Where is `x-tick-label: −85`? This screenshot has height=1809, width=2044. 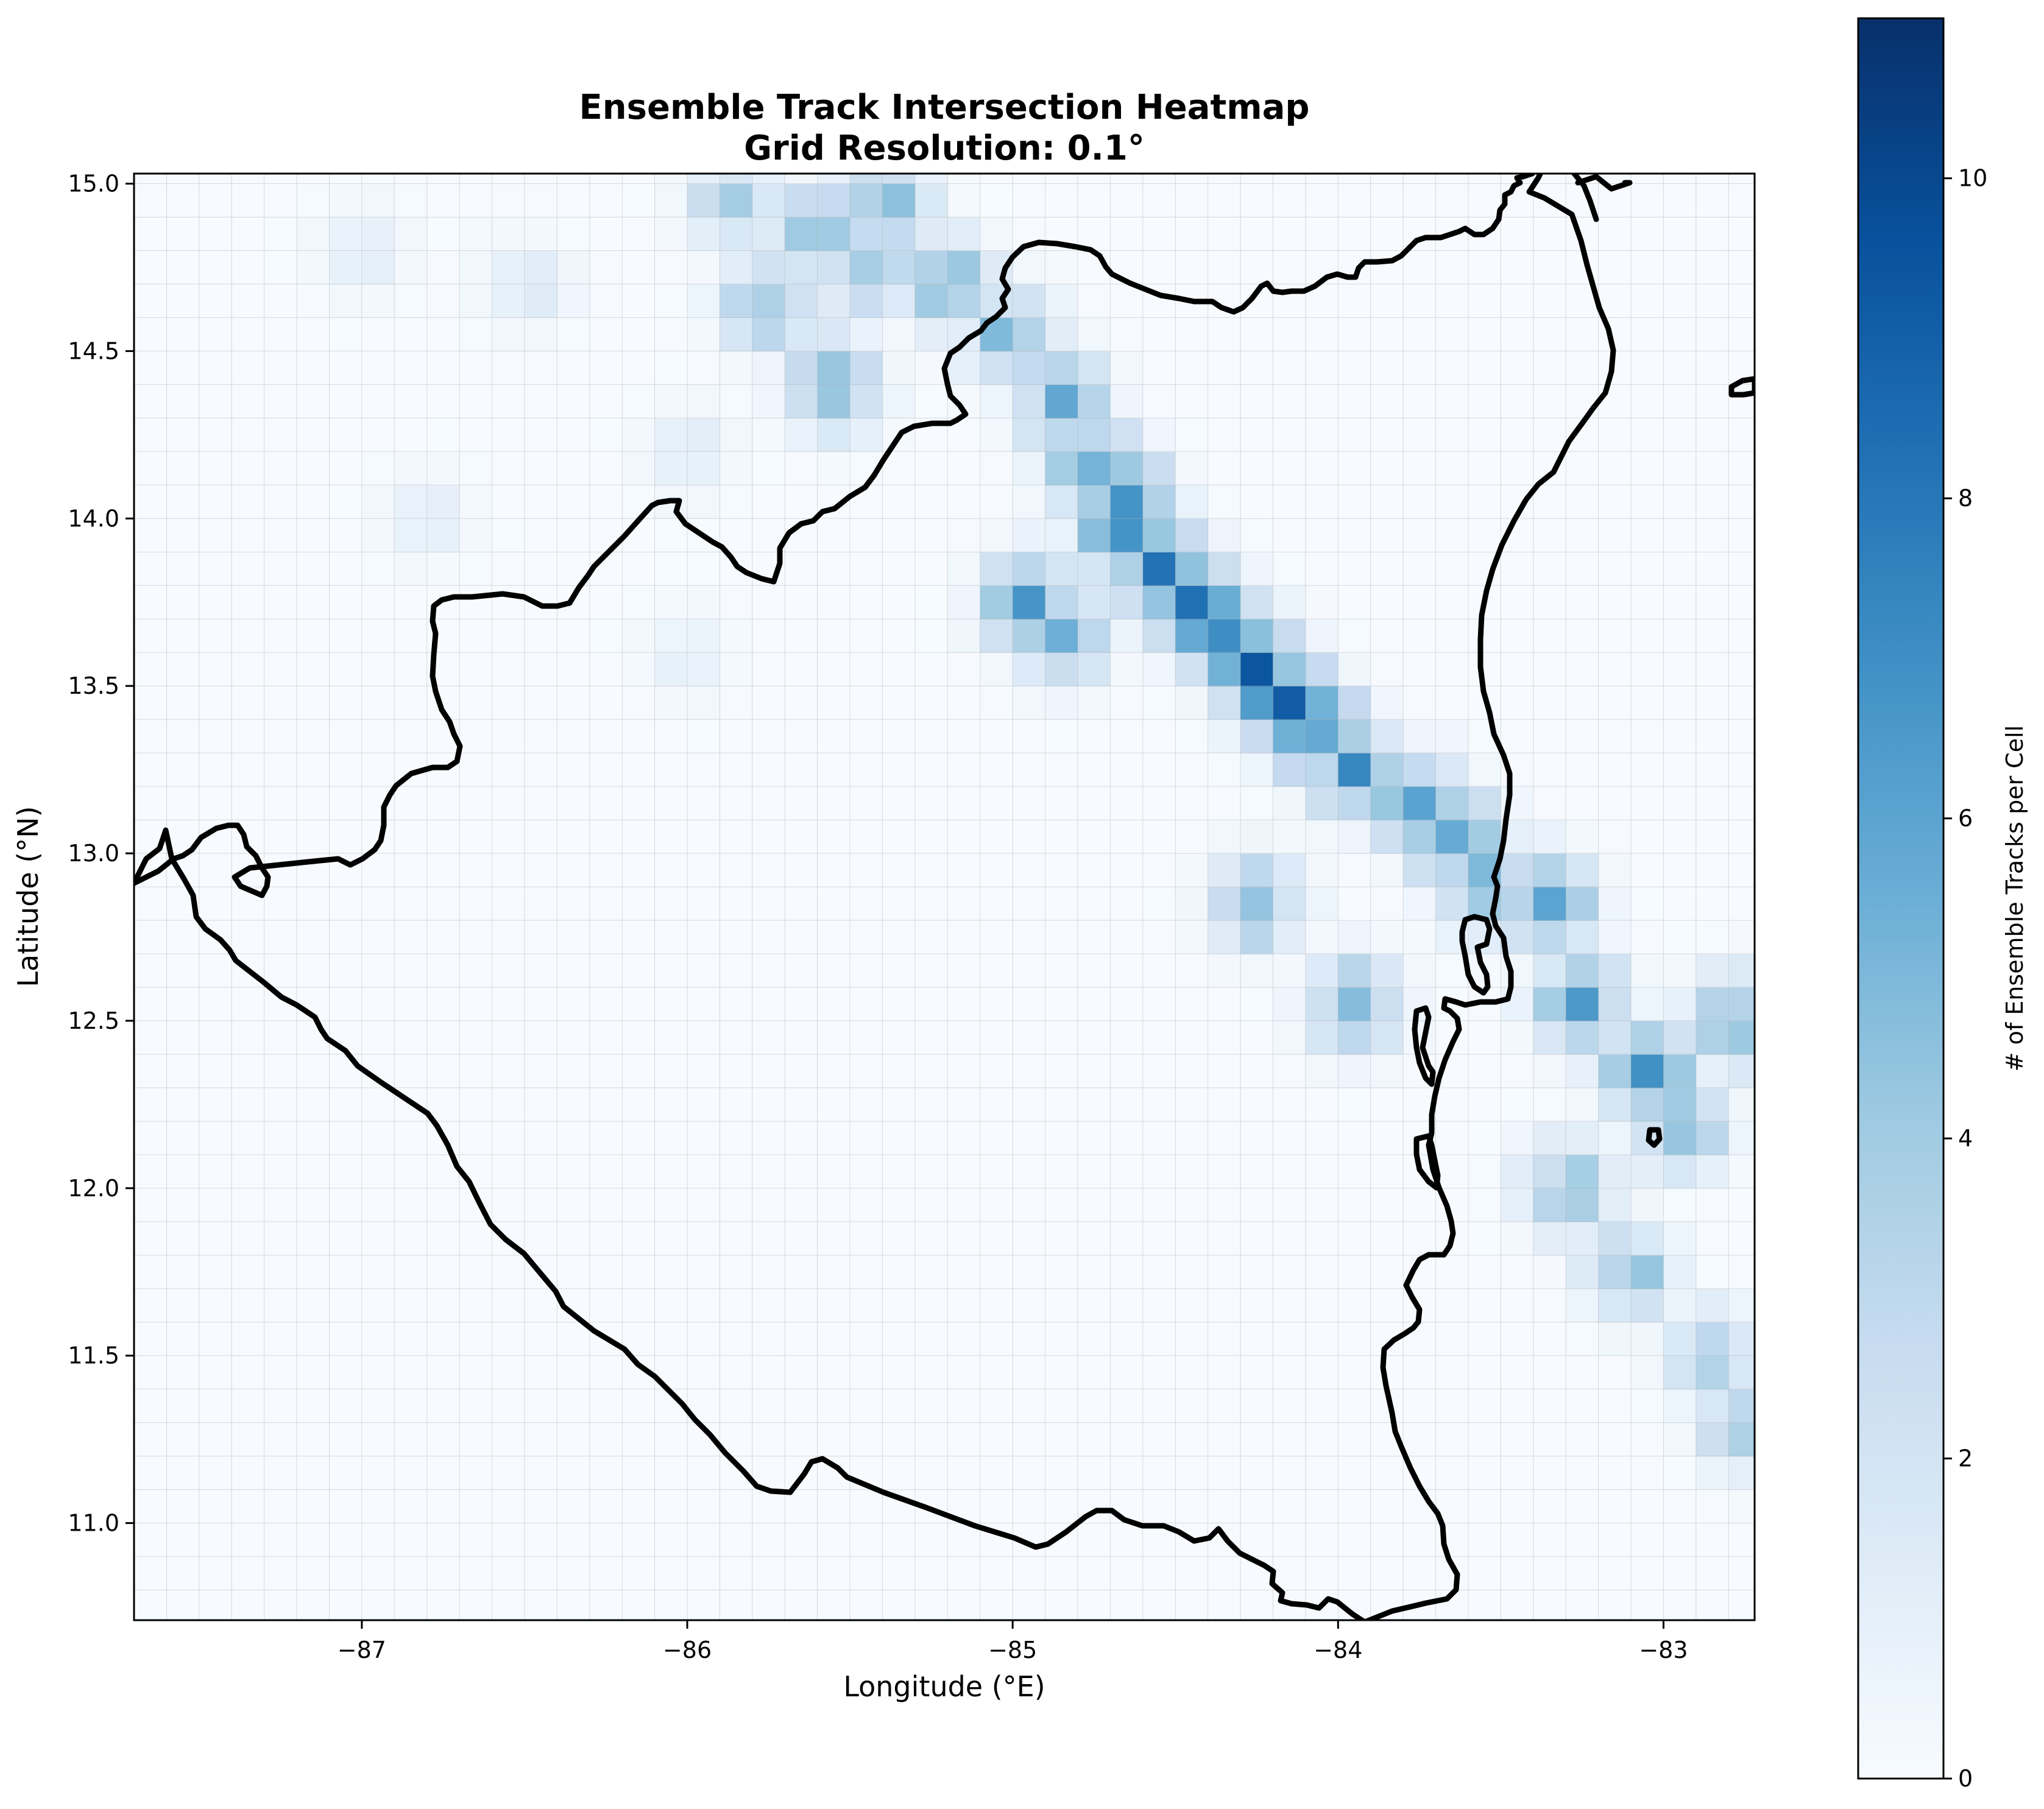 x-tick-label: −85 is located at coordinates (1013, 1650).